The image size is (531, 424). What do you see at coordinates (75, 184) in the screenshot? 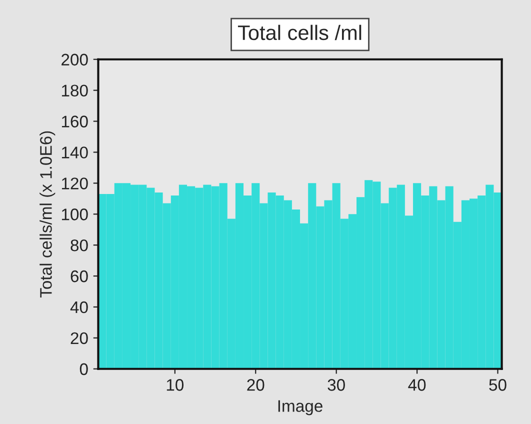
I see `y-tick-label: 120` at bounding box center [75, 184].